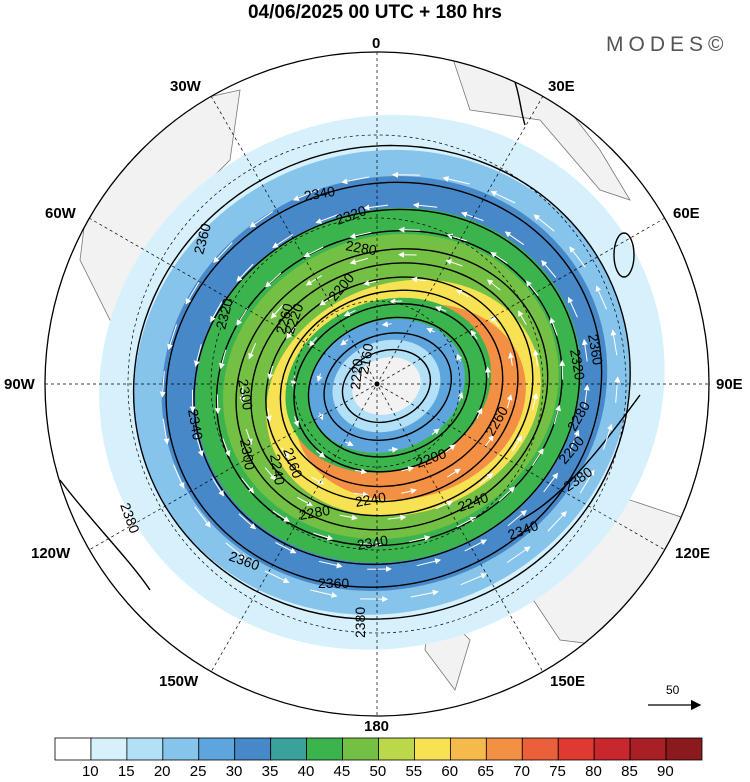 This screenshot has width=750, height=782. What do you see at coordinates (521, 771) in the screenshot?
I see `colorbar-tick-label: 70` at bounding box center [521, 771].